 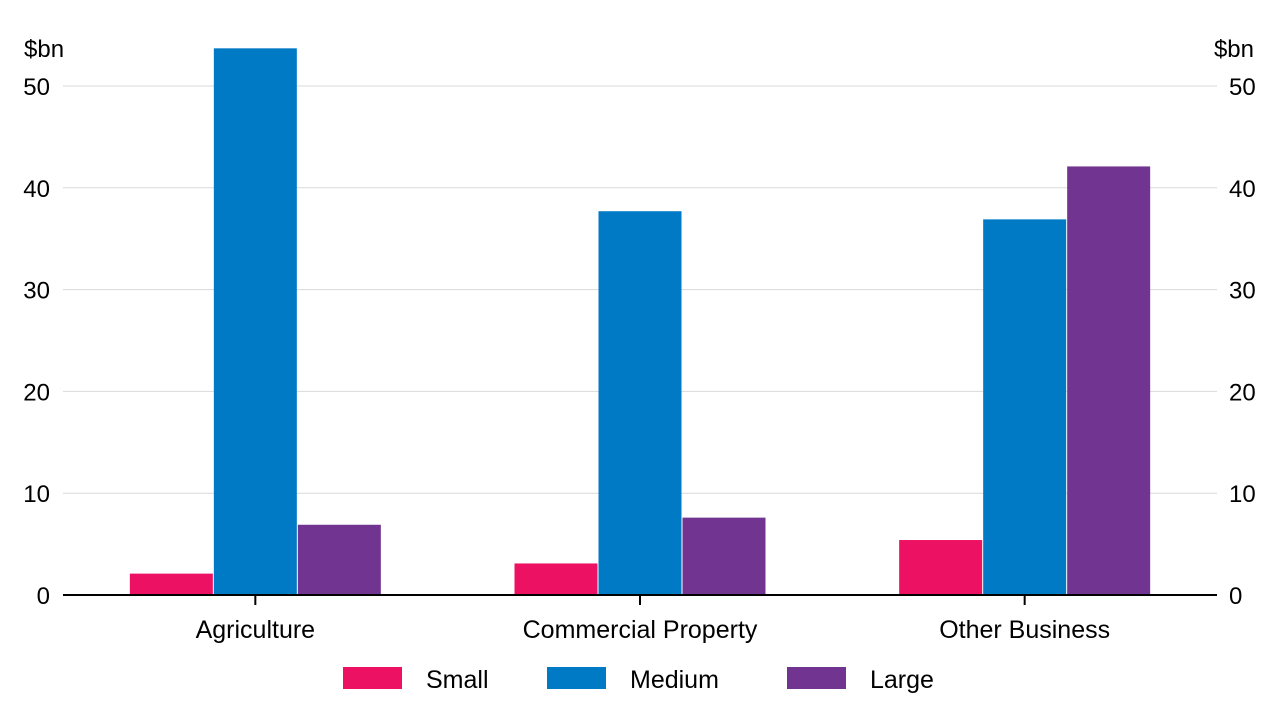 What do you see at coordinates (1242, 87) in the screenshot?
I see `y-tick-label-right: 50` at bounding box center [1242, 87].